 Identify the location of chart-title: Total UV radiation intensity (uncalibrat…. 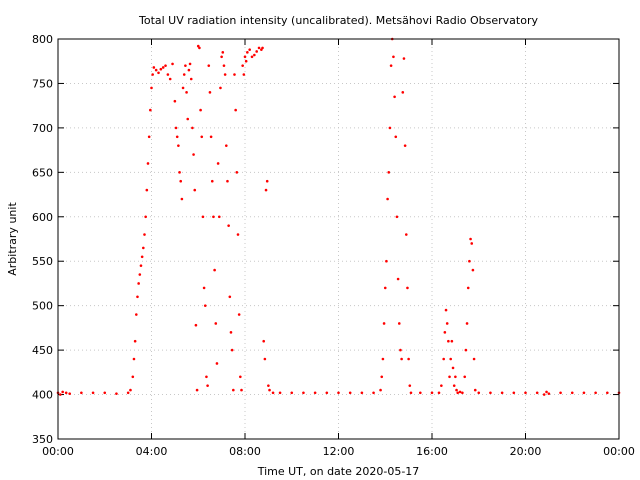
(338, 20).